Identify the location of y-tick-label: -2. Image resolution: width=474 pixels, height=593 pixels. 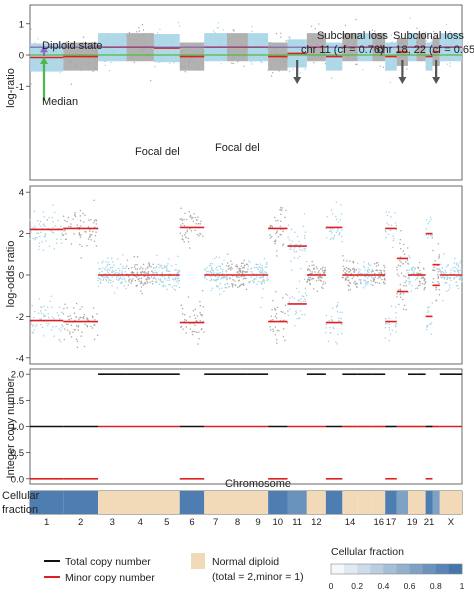
(20, 317).